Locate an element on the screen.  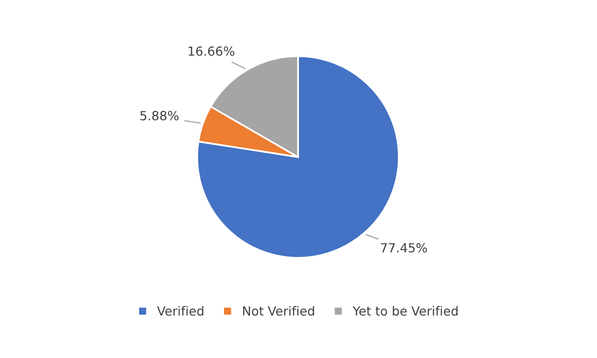
data-label: 5.88% is located at coordinates (159, 115).